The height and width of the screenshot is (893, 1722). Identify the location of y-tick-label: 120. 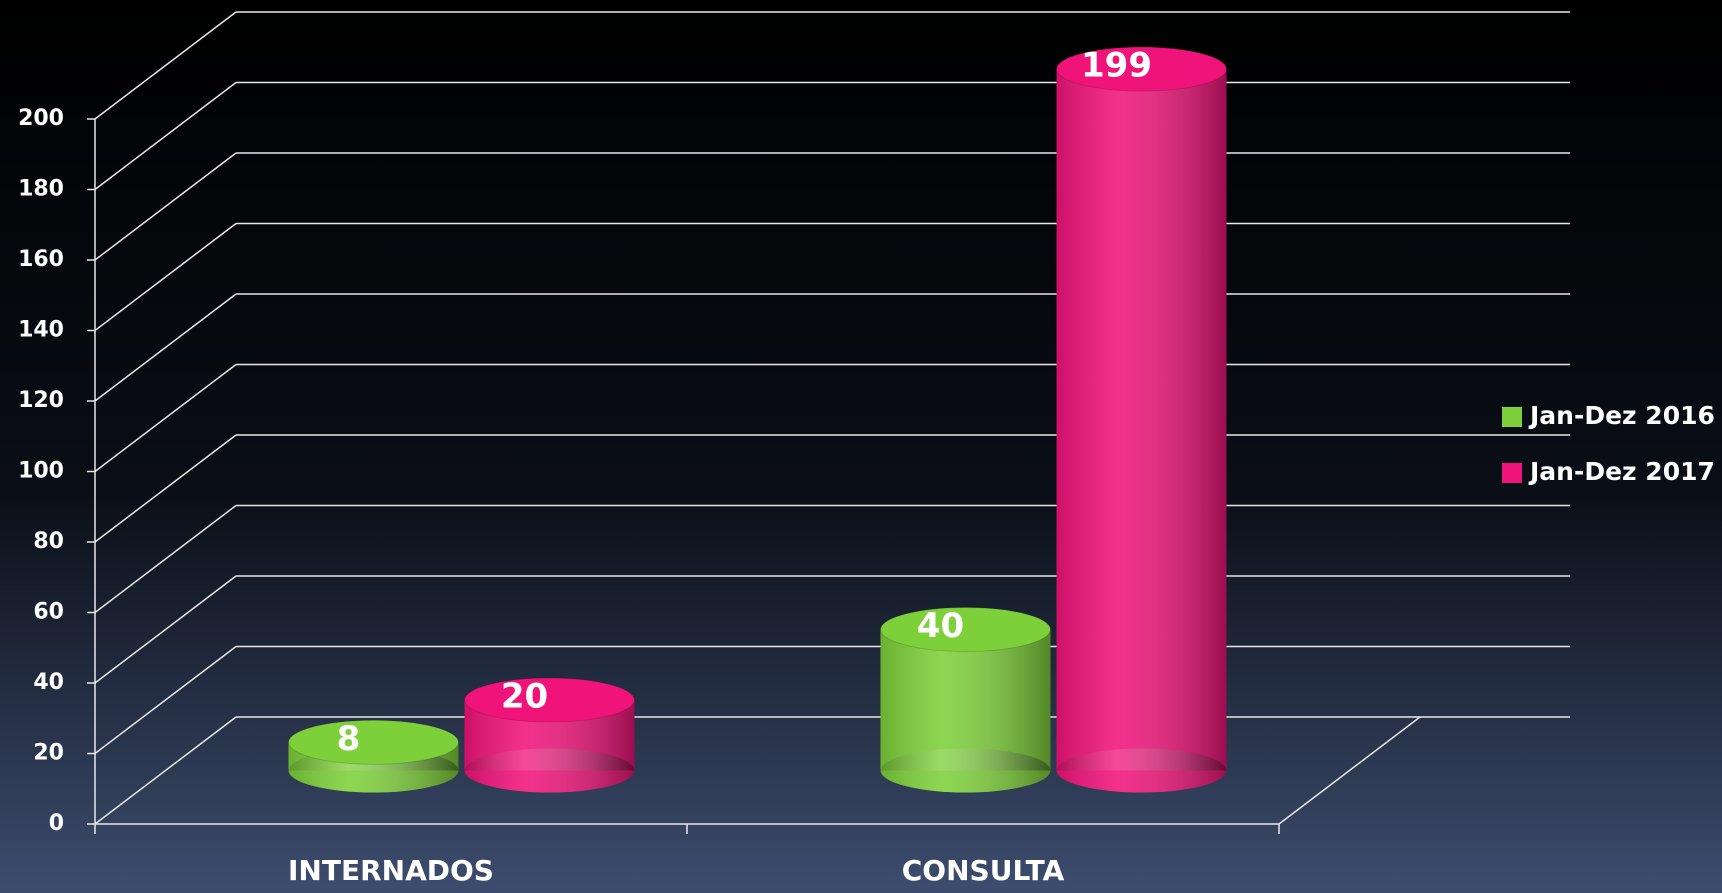
(41, 400).